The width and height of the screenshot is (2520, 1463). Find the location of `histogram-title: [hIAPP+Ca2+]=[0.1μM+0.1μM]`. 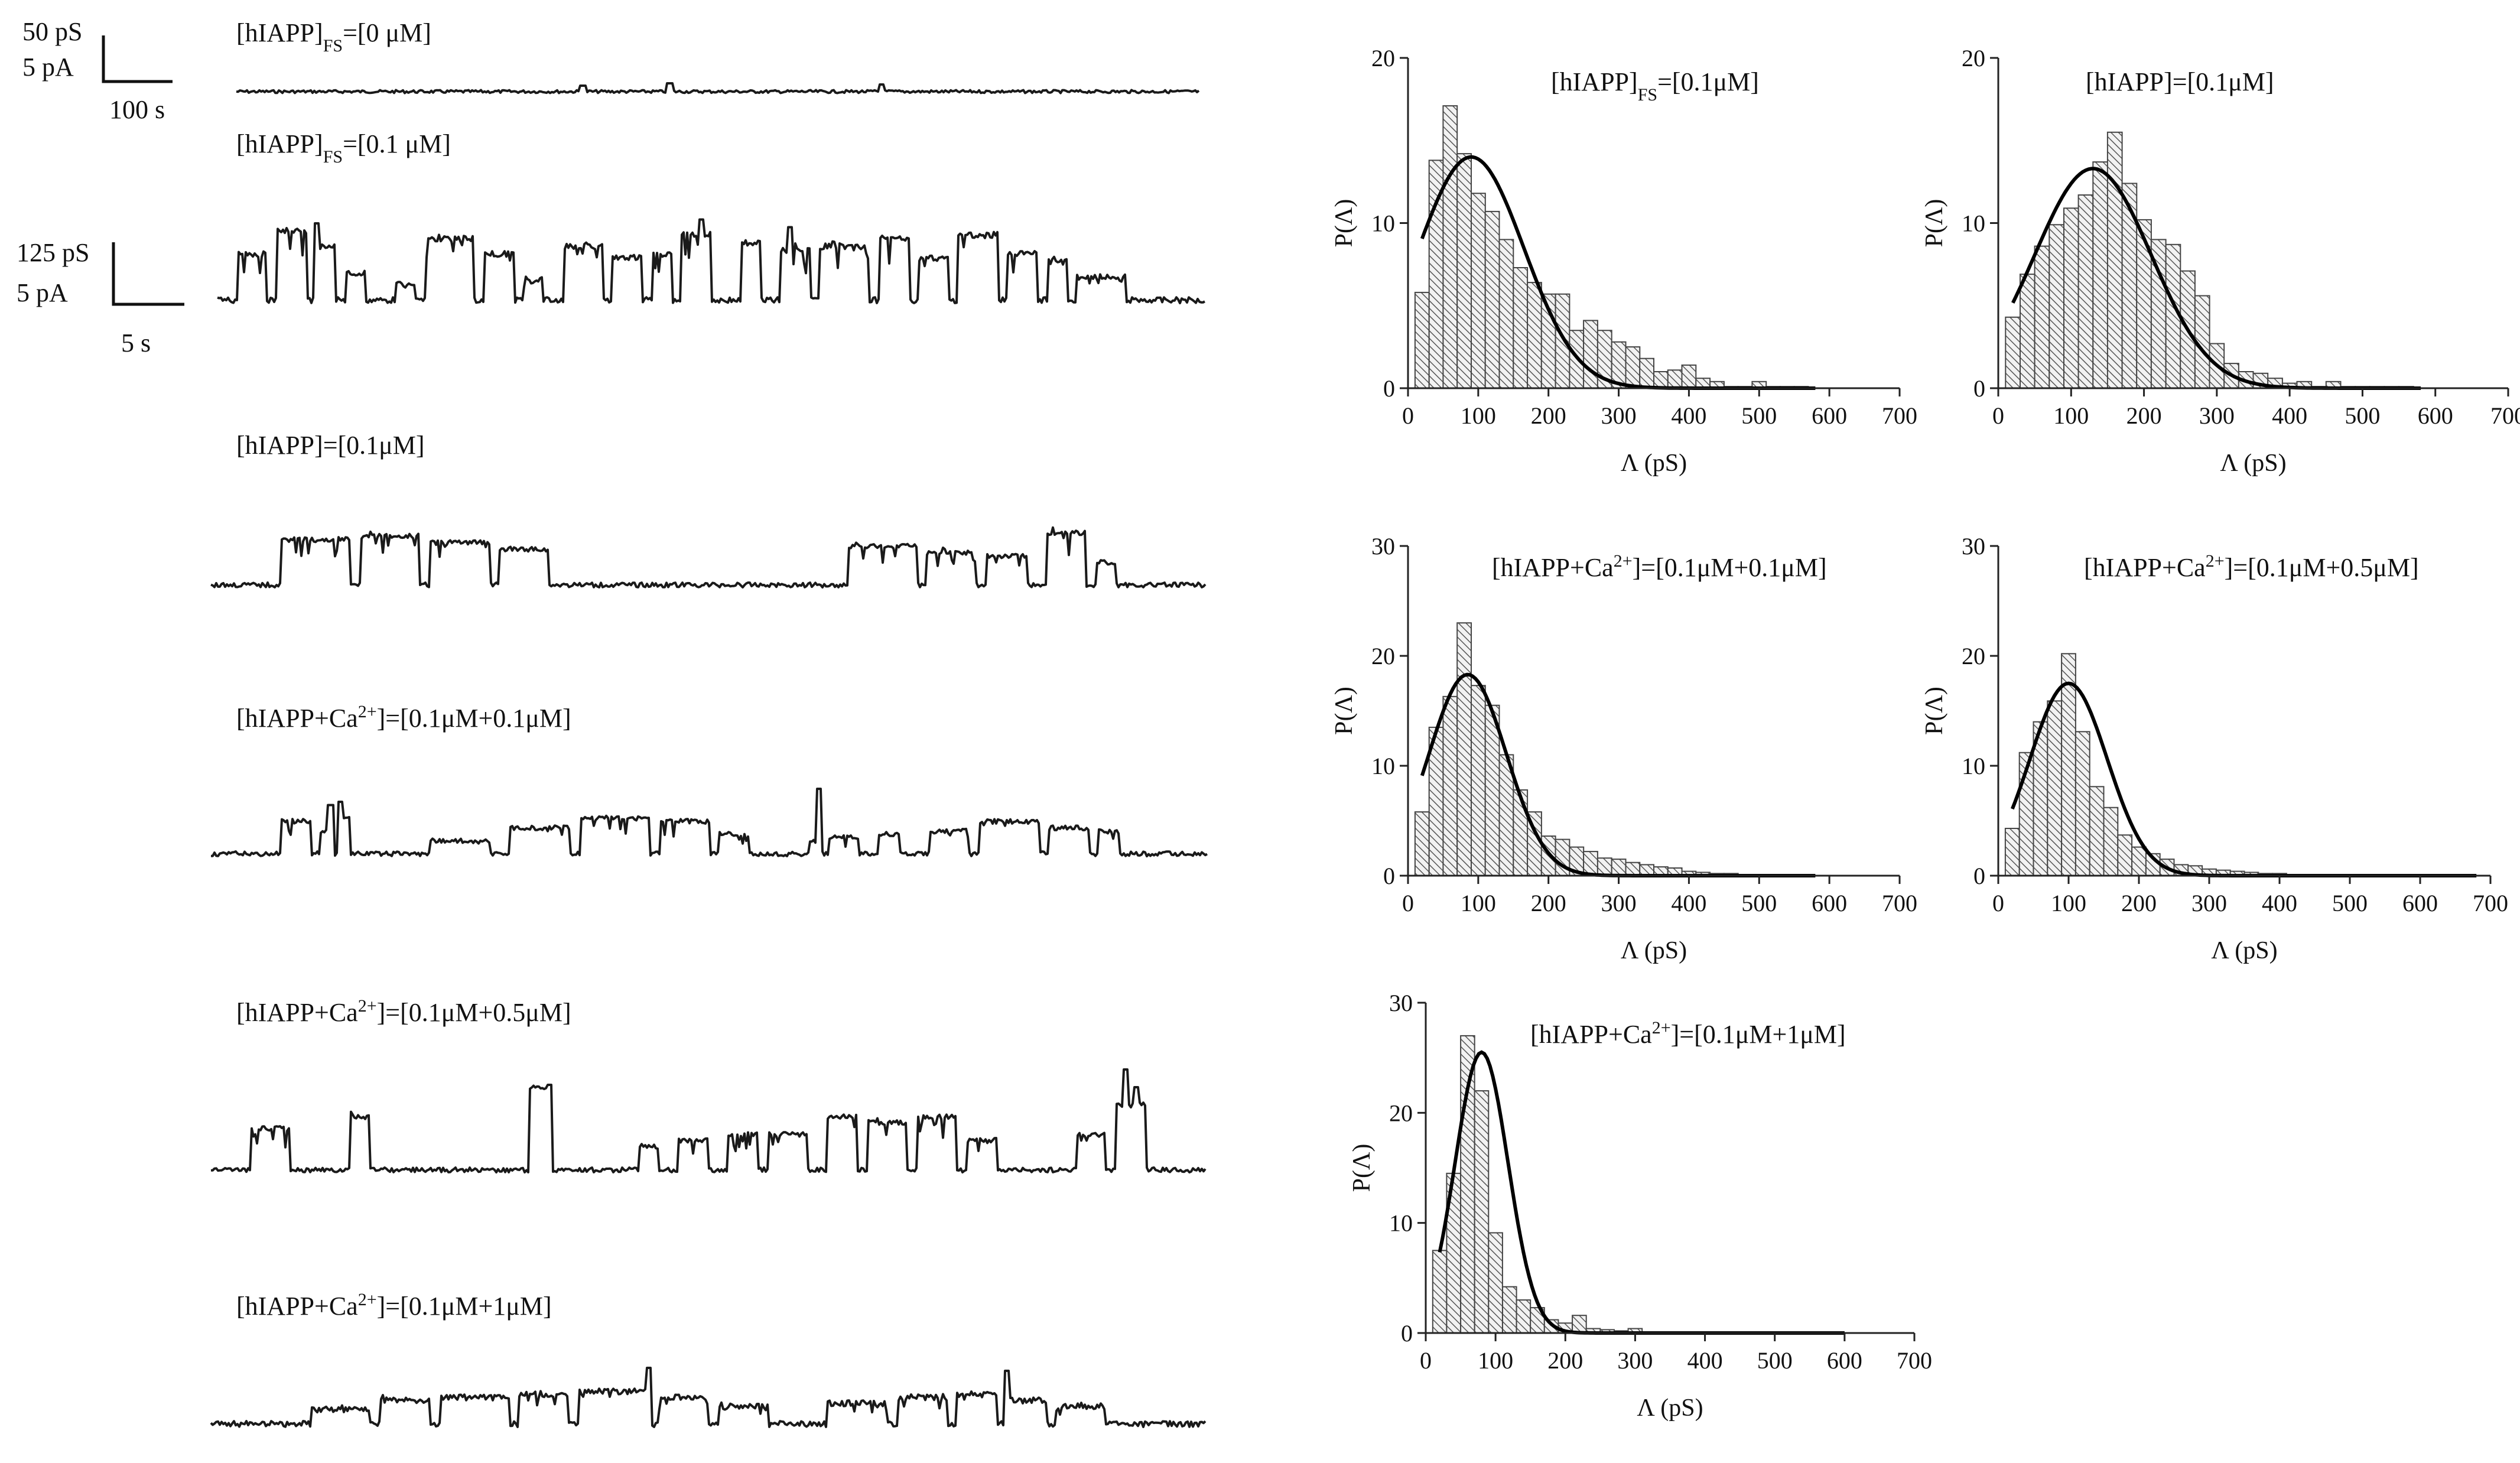

histogram-title: [hIAPP+Ca2+]=[0.1μM+0.1μM] is located at coordinates (1659, 567).